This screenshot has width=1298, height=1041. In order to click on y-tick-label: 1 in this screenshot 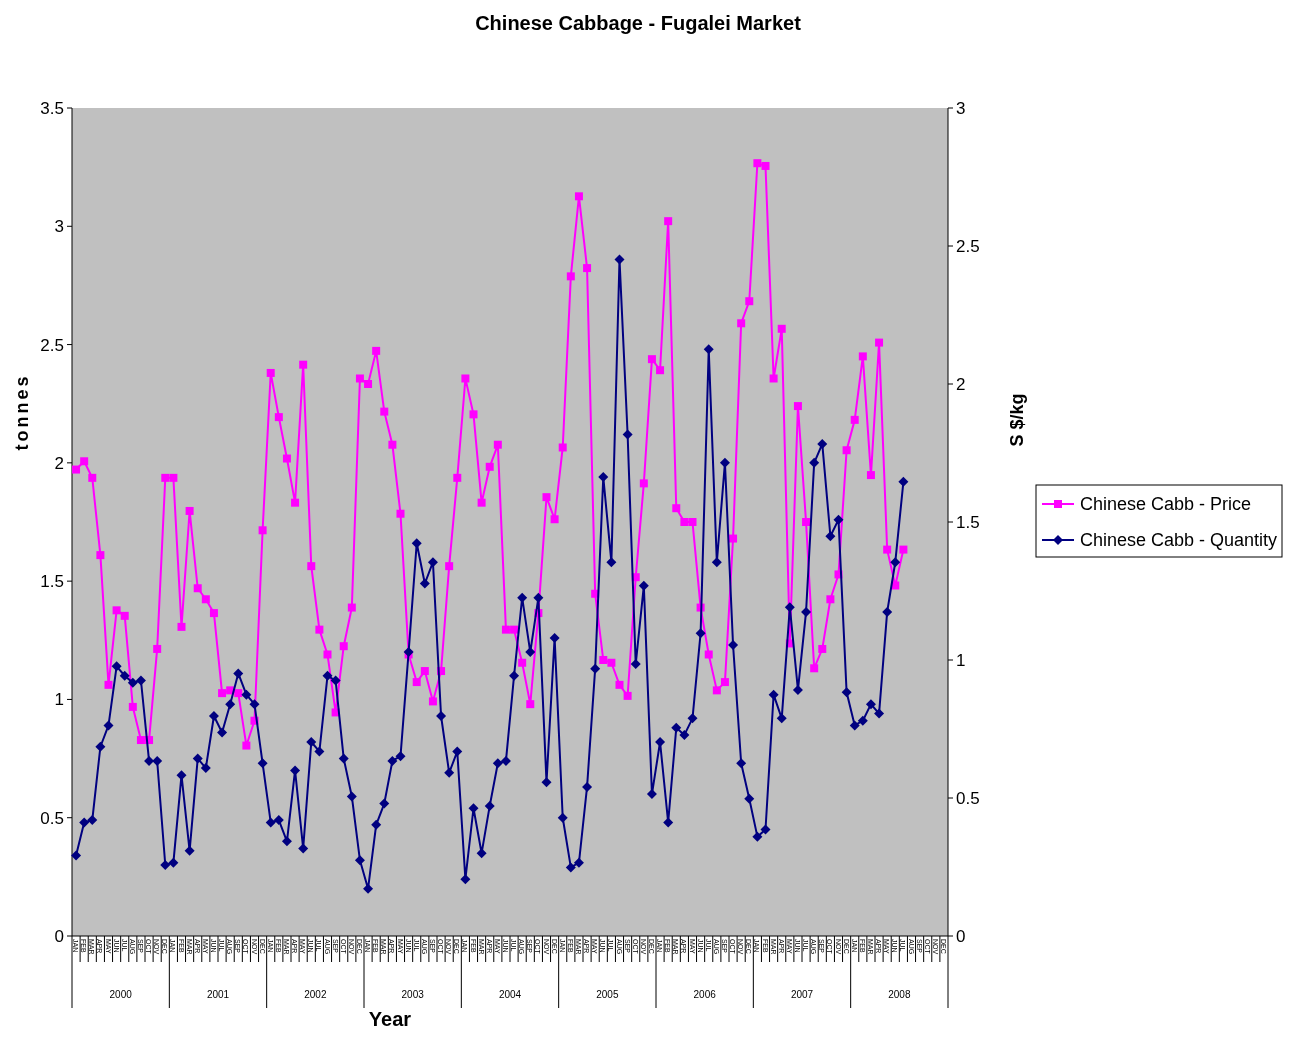, I will do `click(59, 700)`.